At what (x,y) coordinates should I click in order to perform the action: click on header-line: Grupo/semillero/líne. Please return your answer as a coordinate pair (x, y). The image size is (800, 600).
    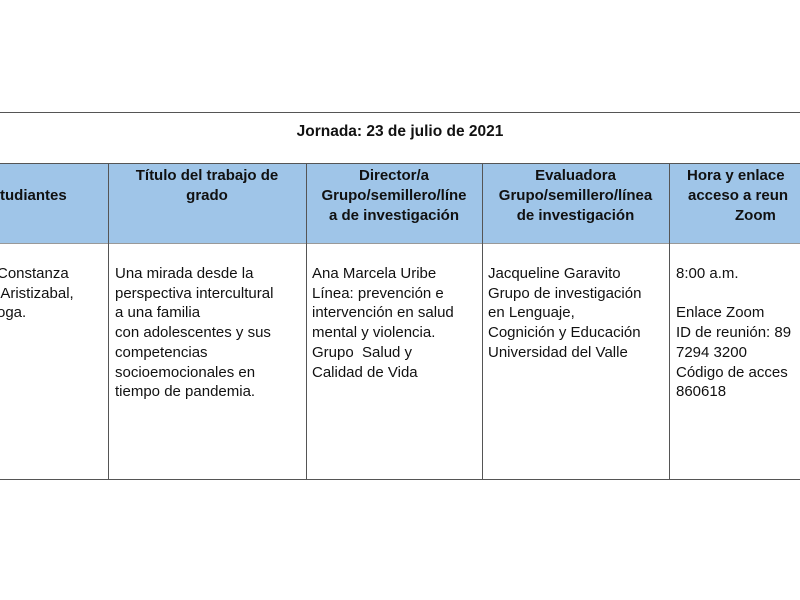
    Looking at the image, I should click on (394, 195).